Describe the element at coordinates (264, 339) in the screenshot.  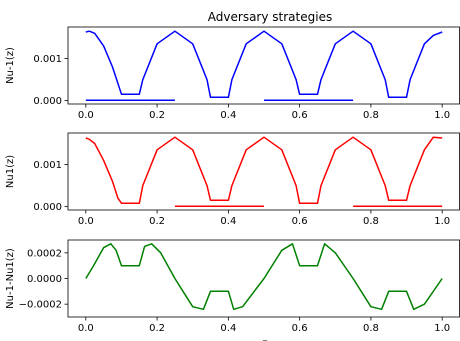
I see `x-axis-label: z` at that location.